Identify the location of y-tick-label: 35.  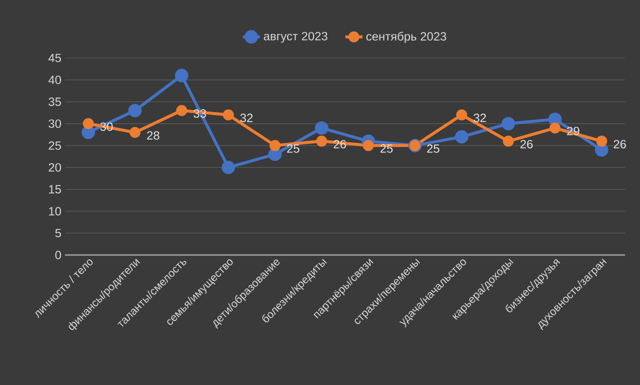
(54, 102).